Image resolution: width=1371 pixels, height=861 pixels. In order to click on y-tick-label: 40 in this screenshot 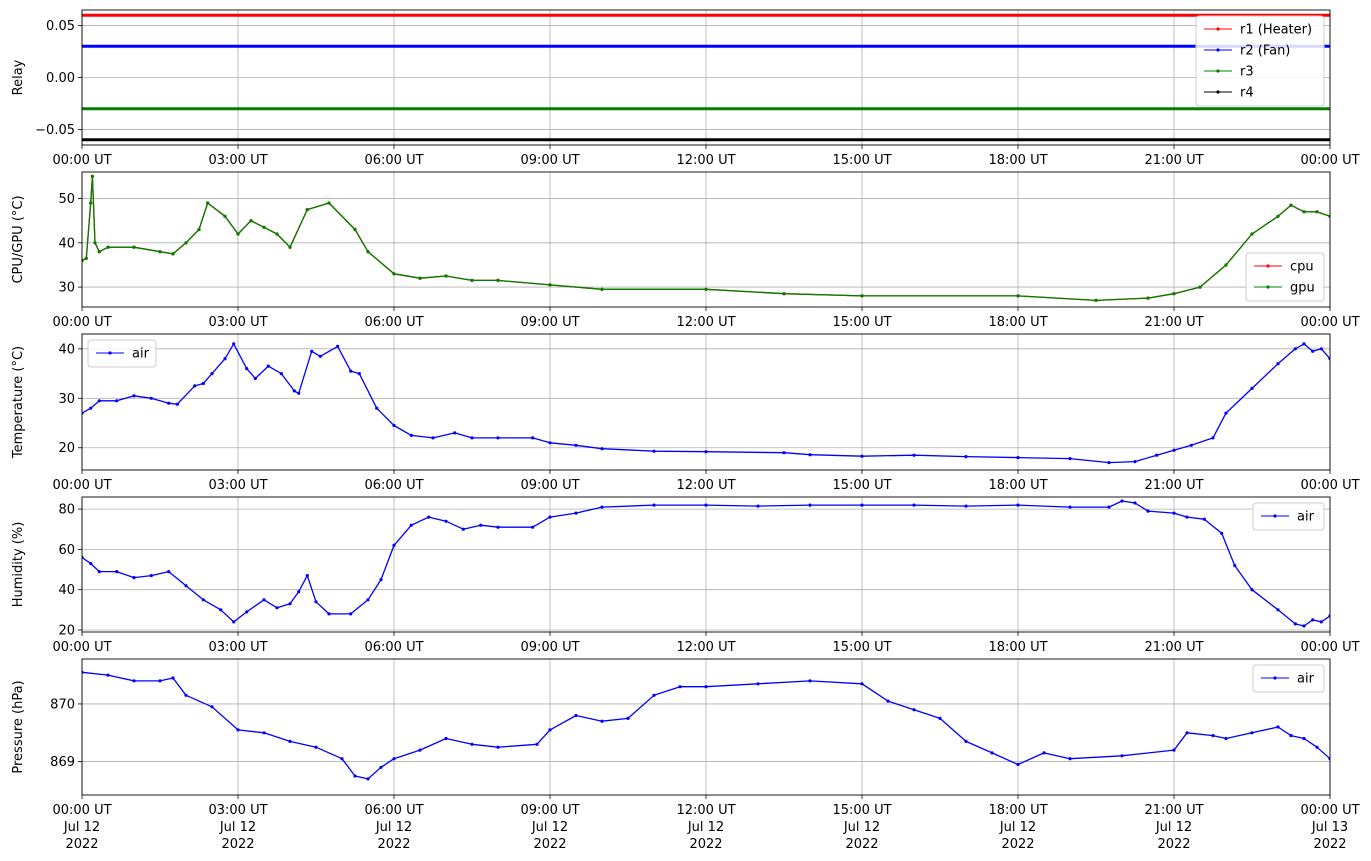, I will do `click(66, 243)`.